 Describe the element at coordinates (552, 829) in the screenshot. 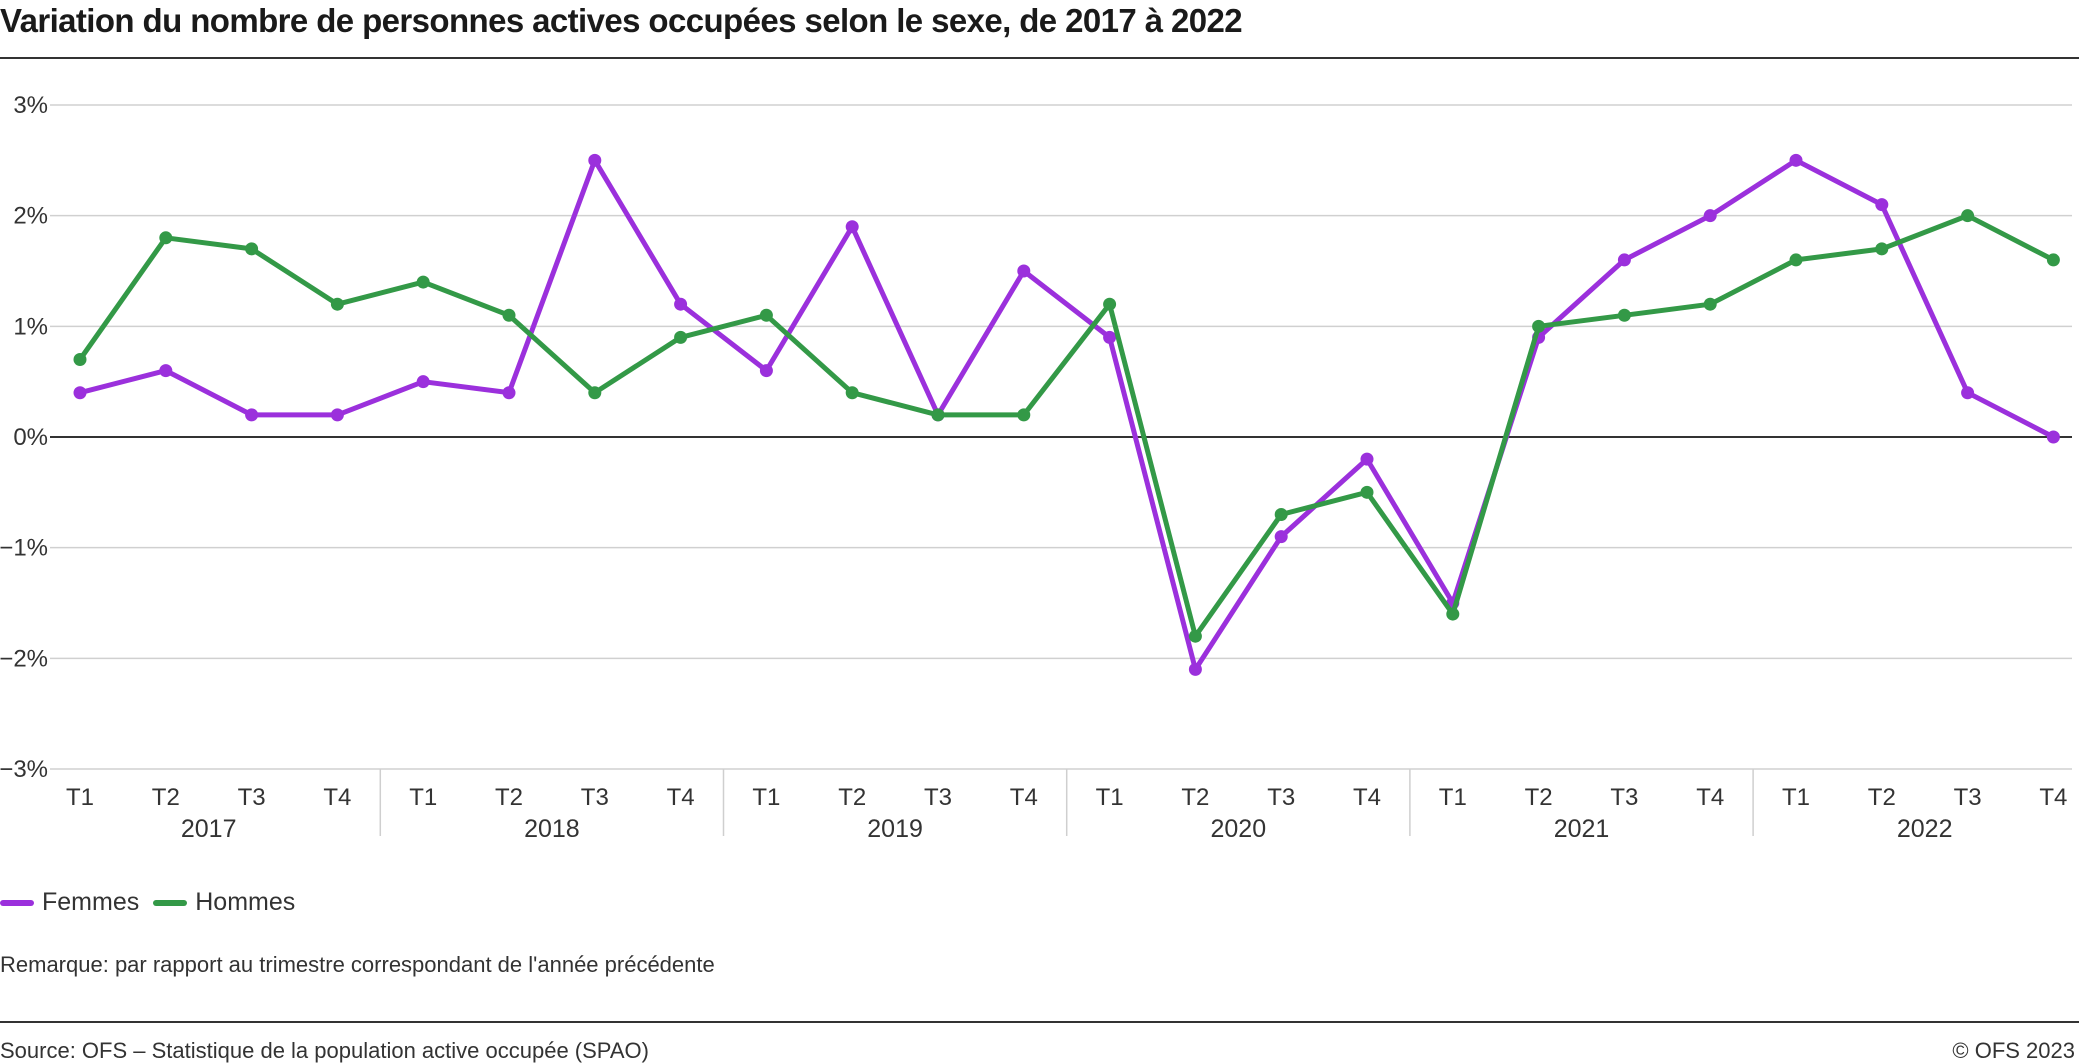

I see `x-year-label: 2018` at that location.